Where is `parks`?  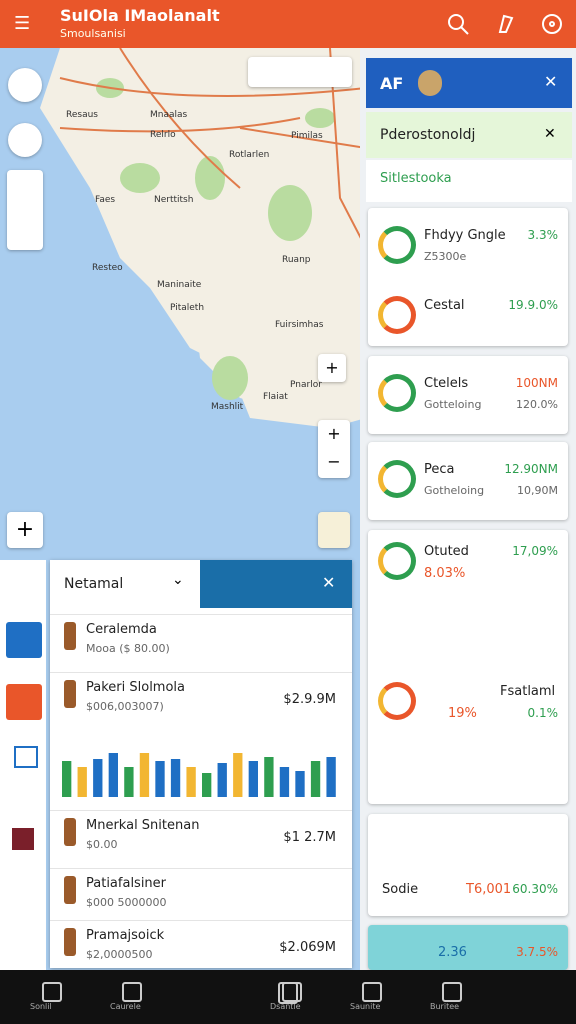 parks is located at coordinates (215, 239).